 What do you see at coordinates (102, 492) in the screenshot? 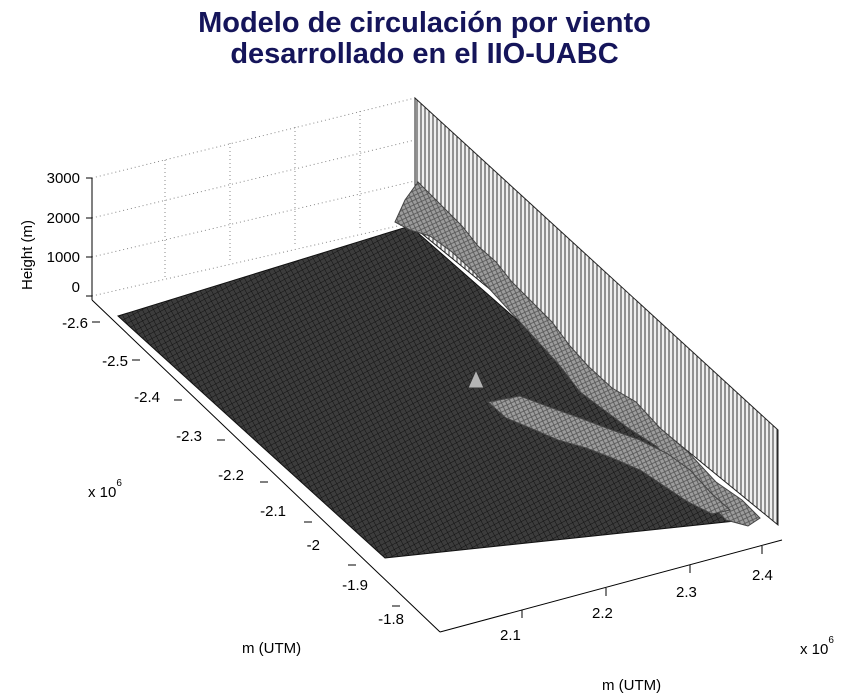
I see `left-axis-exponent-base: x 10` at bounding box center [102, 492].